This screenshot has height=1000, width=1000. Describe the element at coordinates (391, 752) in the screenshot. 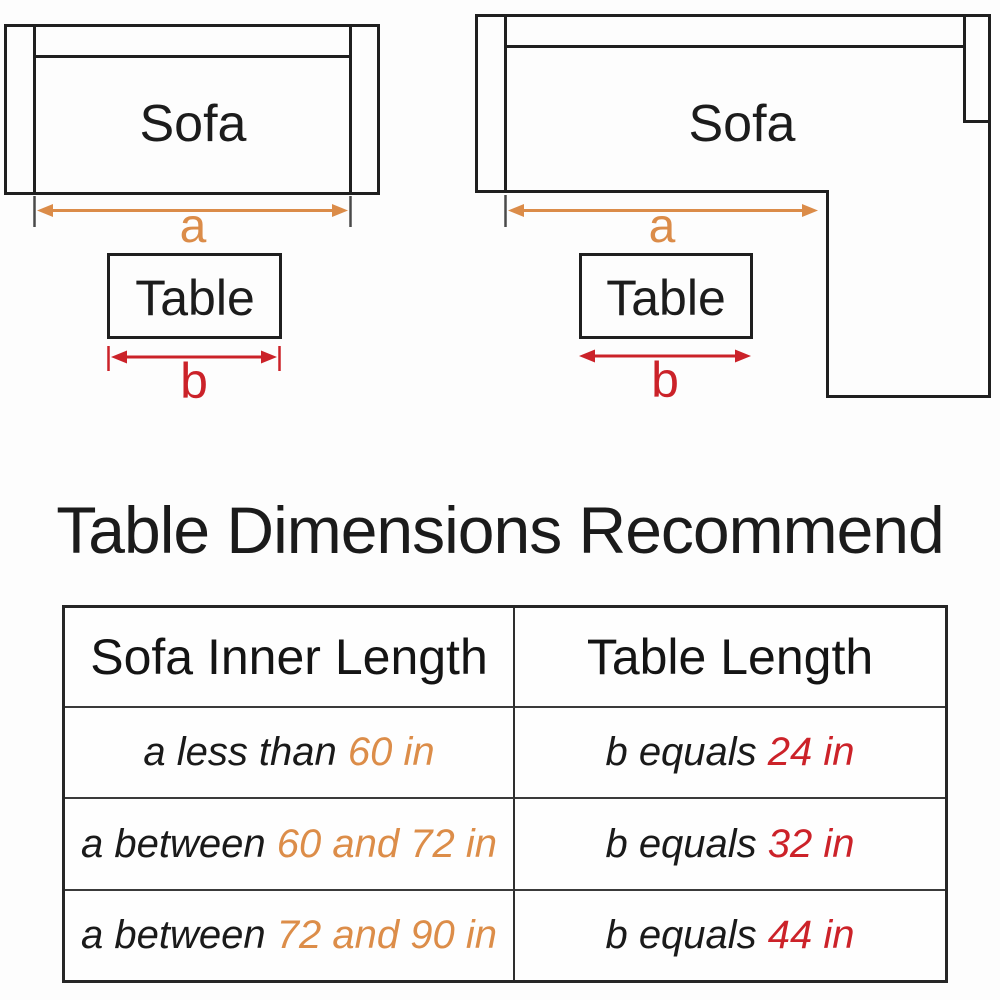

I see `condition-value: 60 in` at that location.